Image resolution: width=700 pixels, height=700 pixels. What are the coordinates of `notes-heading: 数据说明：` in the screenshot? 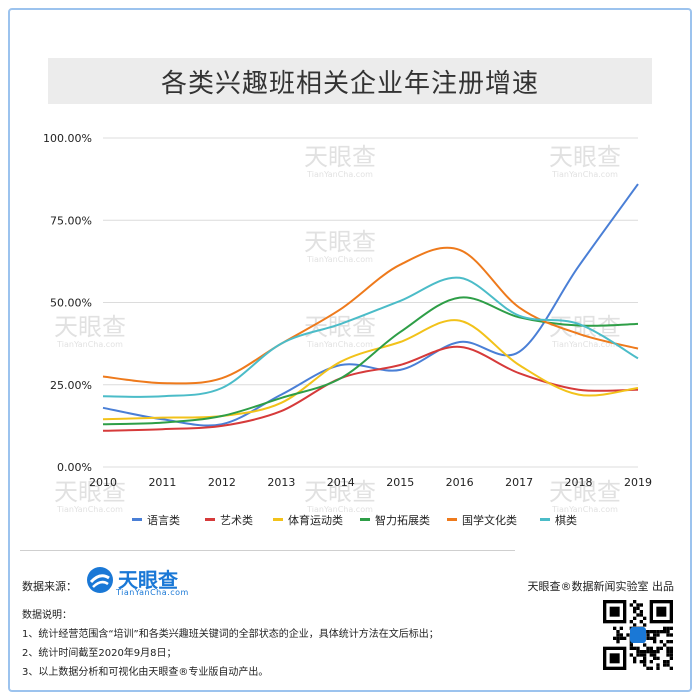 It's located at (47, 615).